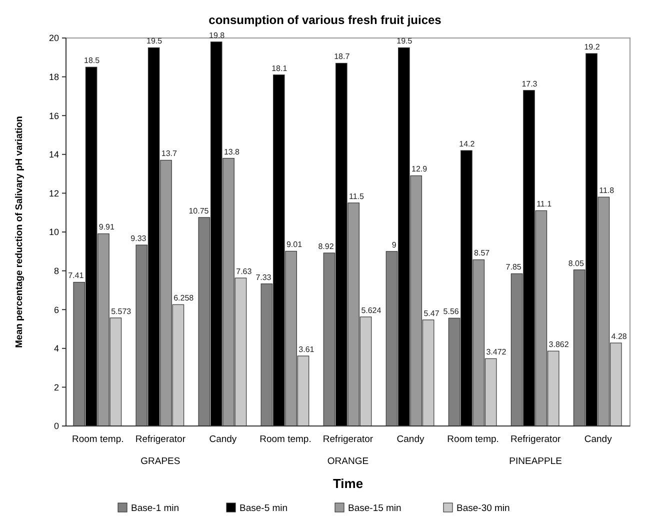 The width and height of the screenshot is (650, 529). I want to click on y-tick-label: 8, so click(56, 271).